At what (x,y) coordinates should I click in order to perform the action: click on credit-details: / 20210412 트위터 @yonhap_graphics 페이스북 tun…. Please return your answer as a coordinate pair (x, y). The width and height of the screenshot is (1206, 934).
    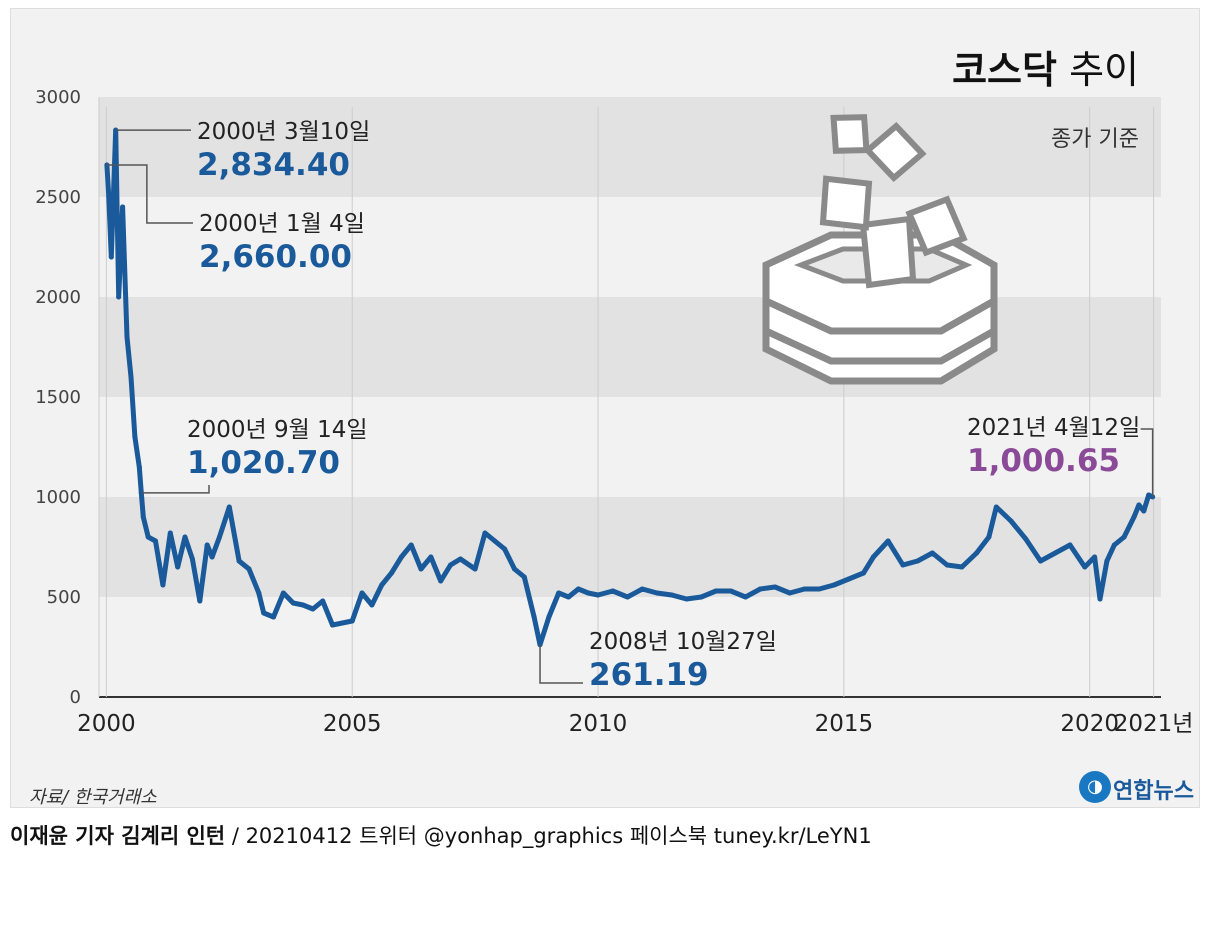
    Looking at the image, I should click on (548, 836).